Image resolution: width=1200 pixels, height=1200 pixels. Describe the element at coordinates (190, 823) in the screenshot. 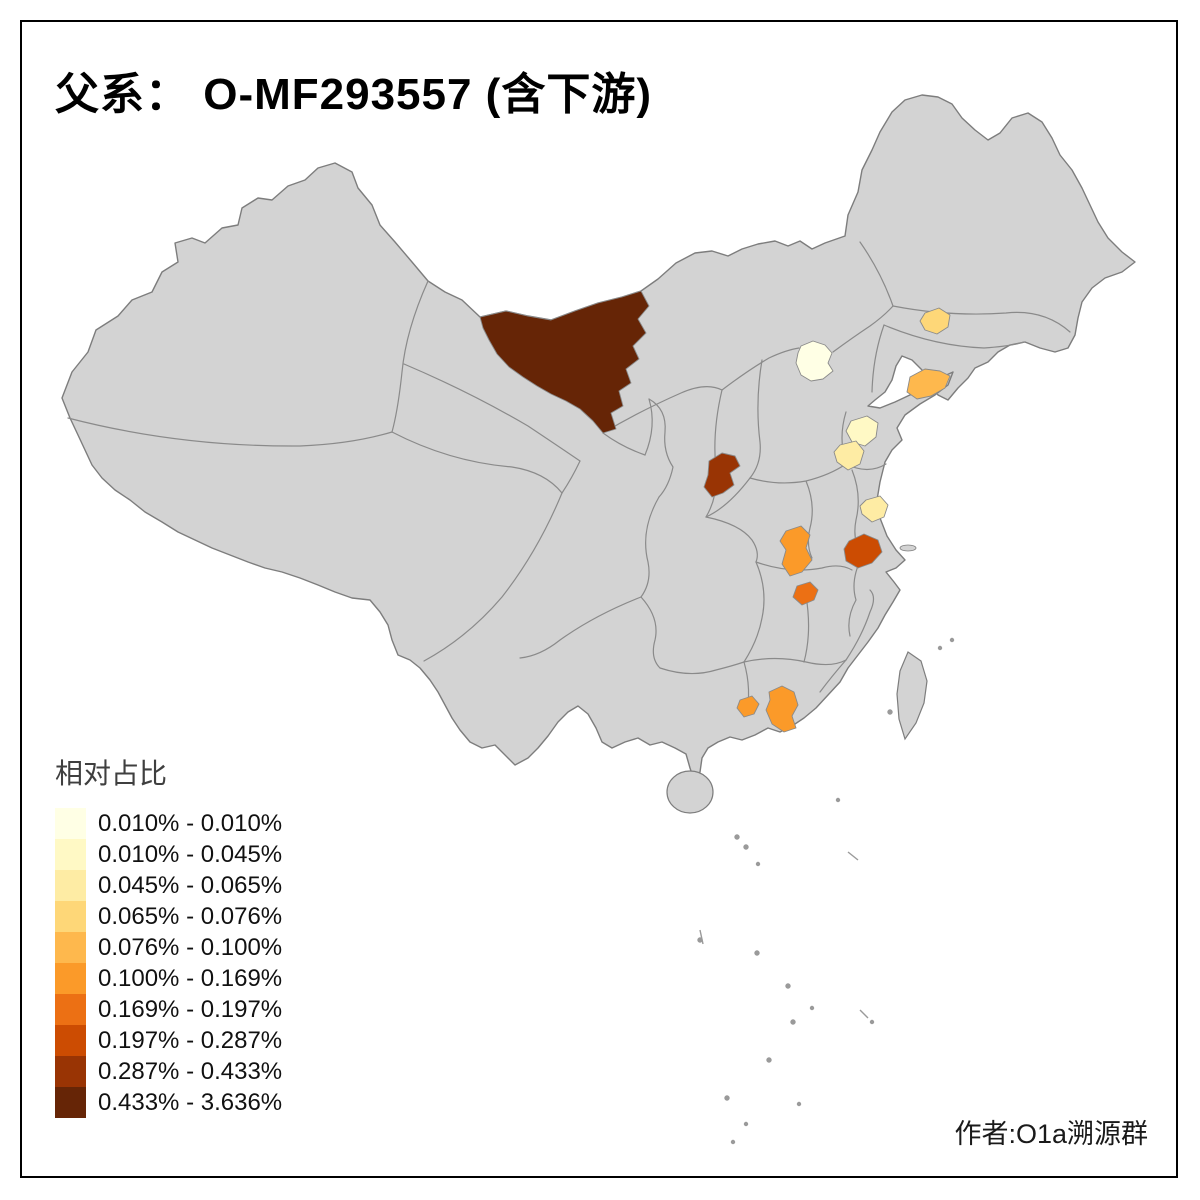

I see `legend-label: 0.010% - 0.010%` at that location.